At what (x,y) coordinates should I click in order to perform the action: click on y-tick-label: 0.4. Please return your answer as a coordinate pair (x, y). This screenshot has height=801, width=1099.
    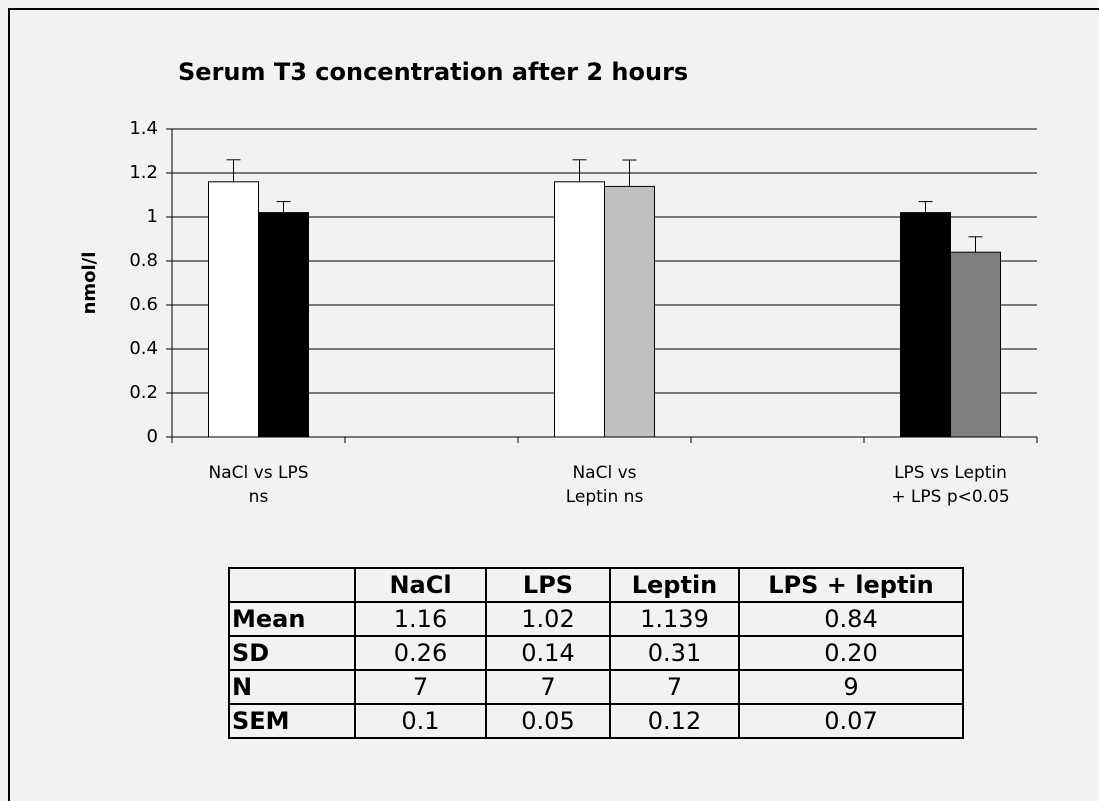
    Looking at the image, I should click on (143, 348).